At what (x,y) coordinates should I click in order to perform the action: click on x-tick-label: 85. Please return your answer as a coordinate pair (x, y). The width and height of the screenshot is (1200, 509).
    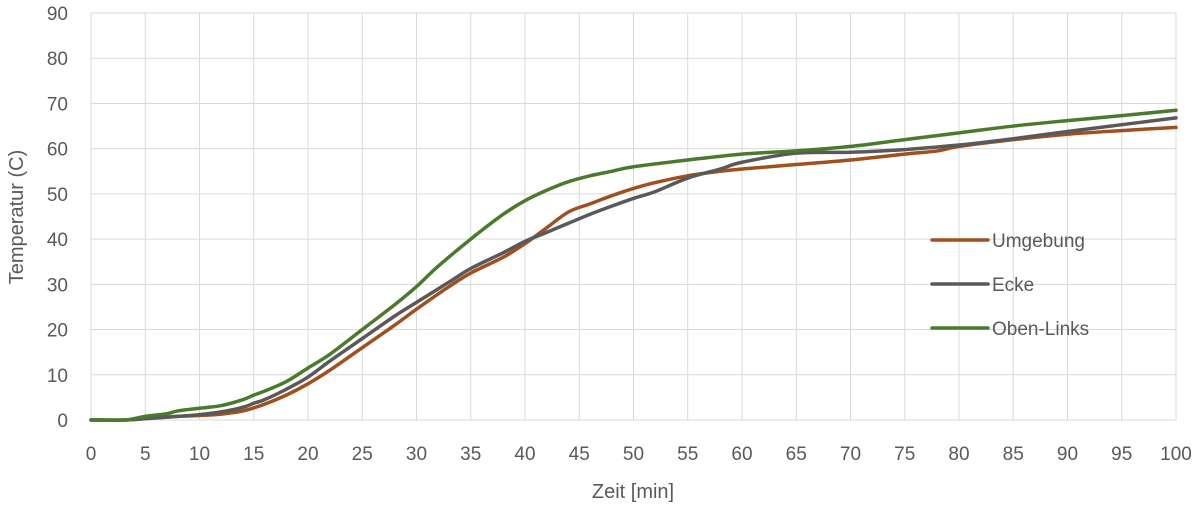
    Looking at the image, I should click on (1013, 454).